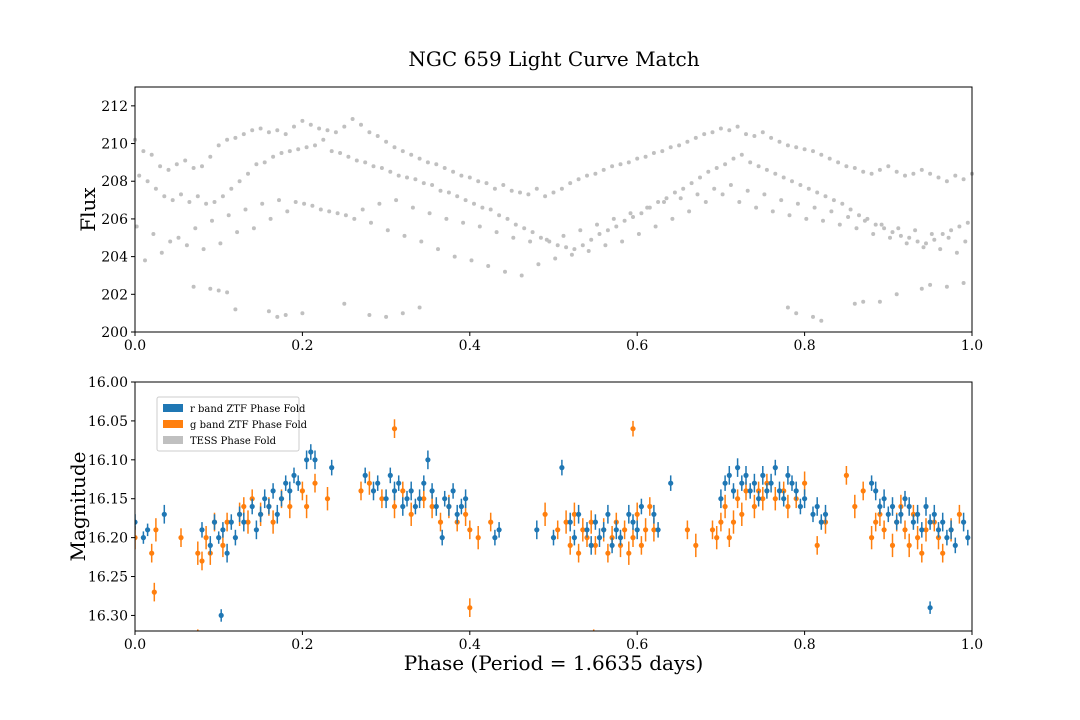 The height and width of the screenshot is (720, 1080). Describe the element at coordinates (114, 258) in the screenshot. I see `flux-y-tick-label: 204` at that location.